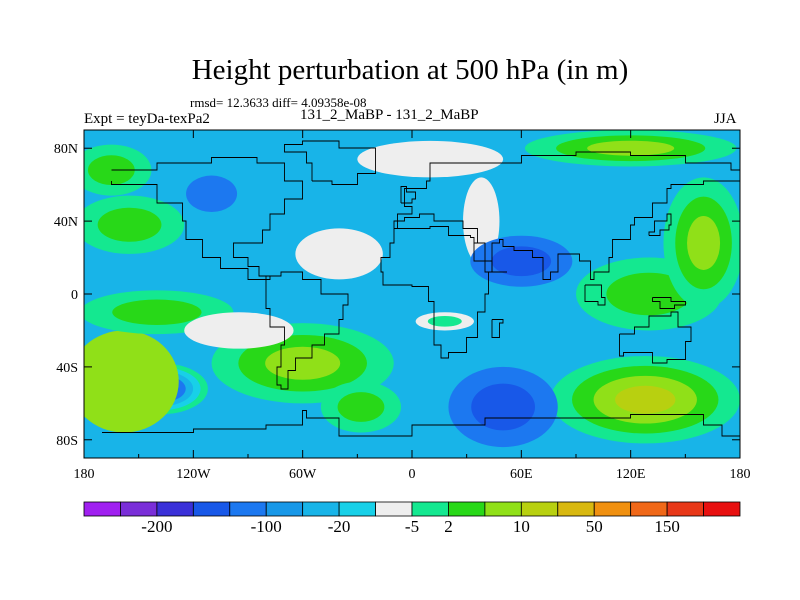 This screenshot has width=800, height=600. I want to click on colorbar-label: 50, so click(594, 526).